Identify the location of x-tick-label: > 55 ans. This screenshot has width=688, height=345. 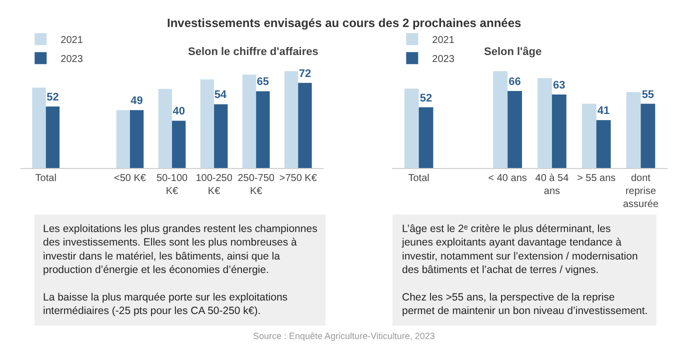
(596, 178).